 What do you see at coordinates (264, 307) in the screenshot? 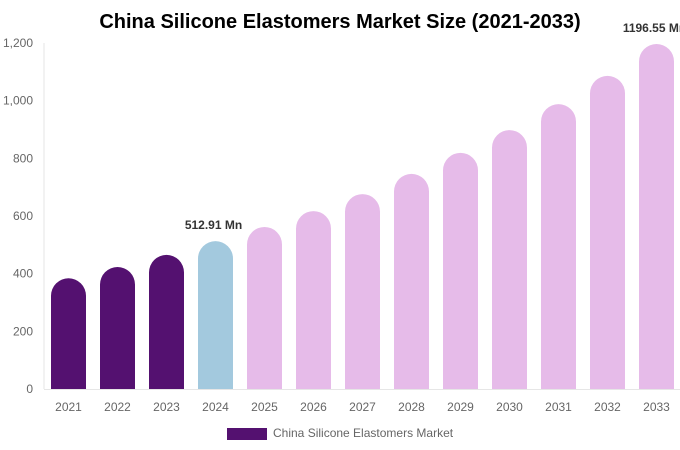
I see `bar-2025` at bounding box center [264, 307].